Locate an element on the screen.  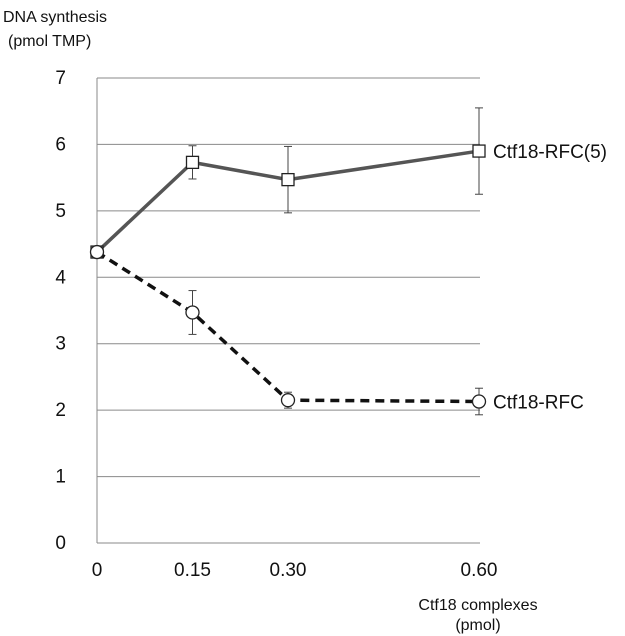
y-tick-label: 2 is located at coordinates (60, 410).